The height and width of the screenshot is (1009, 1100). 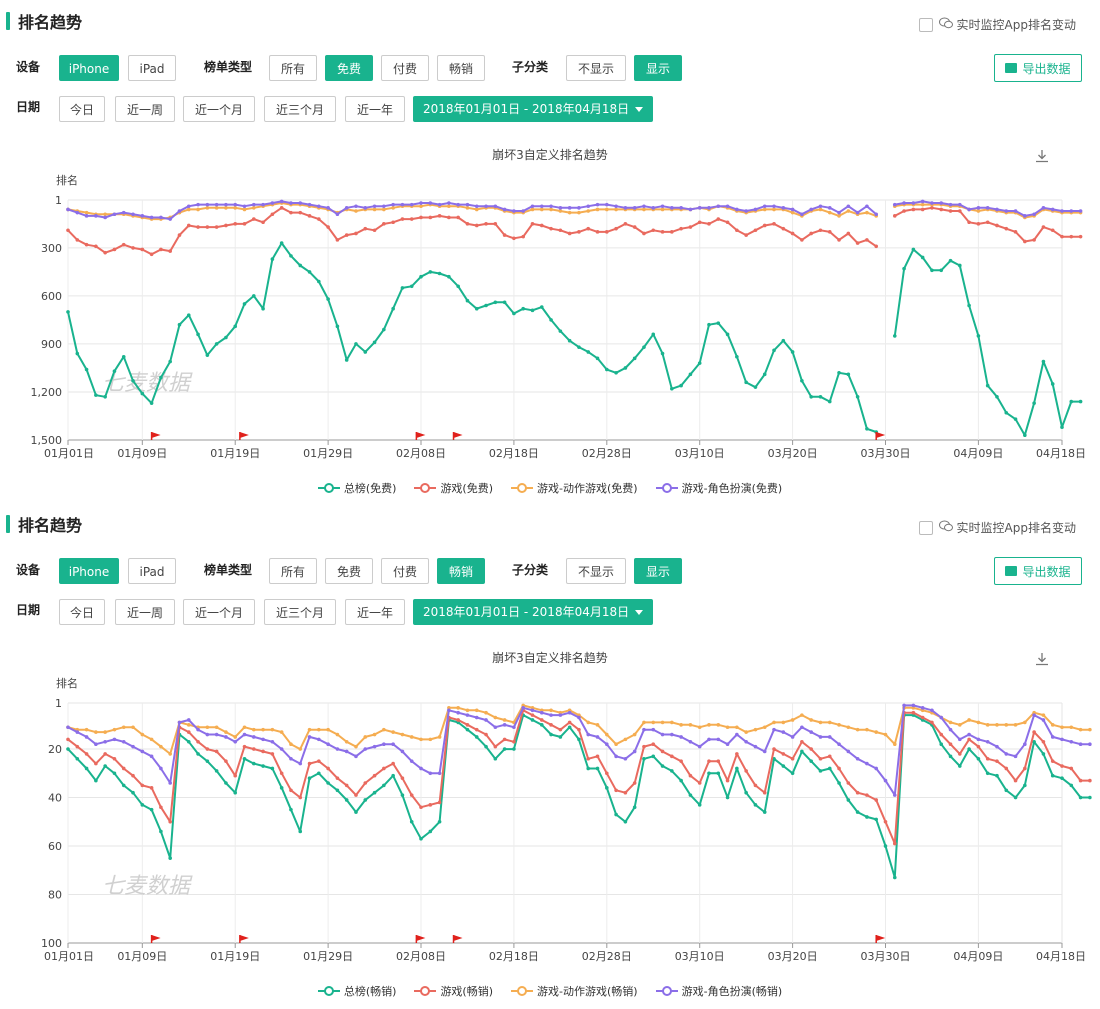 I want to click on caret-down-icon, so click(x=639, y=109).